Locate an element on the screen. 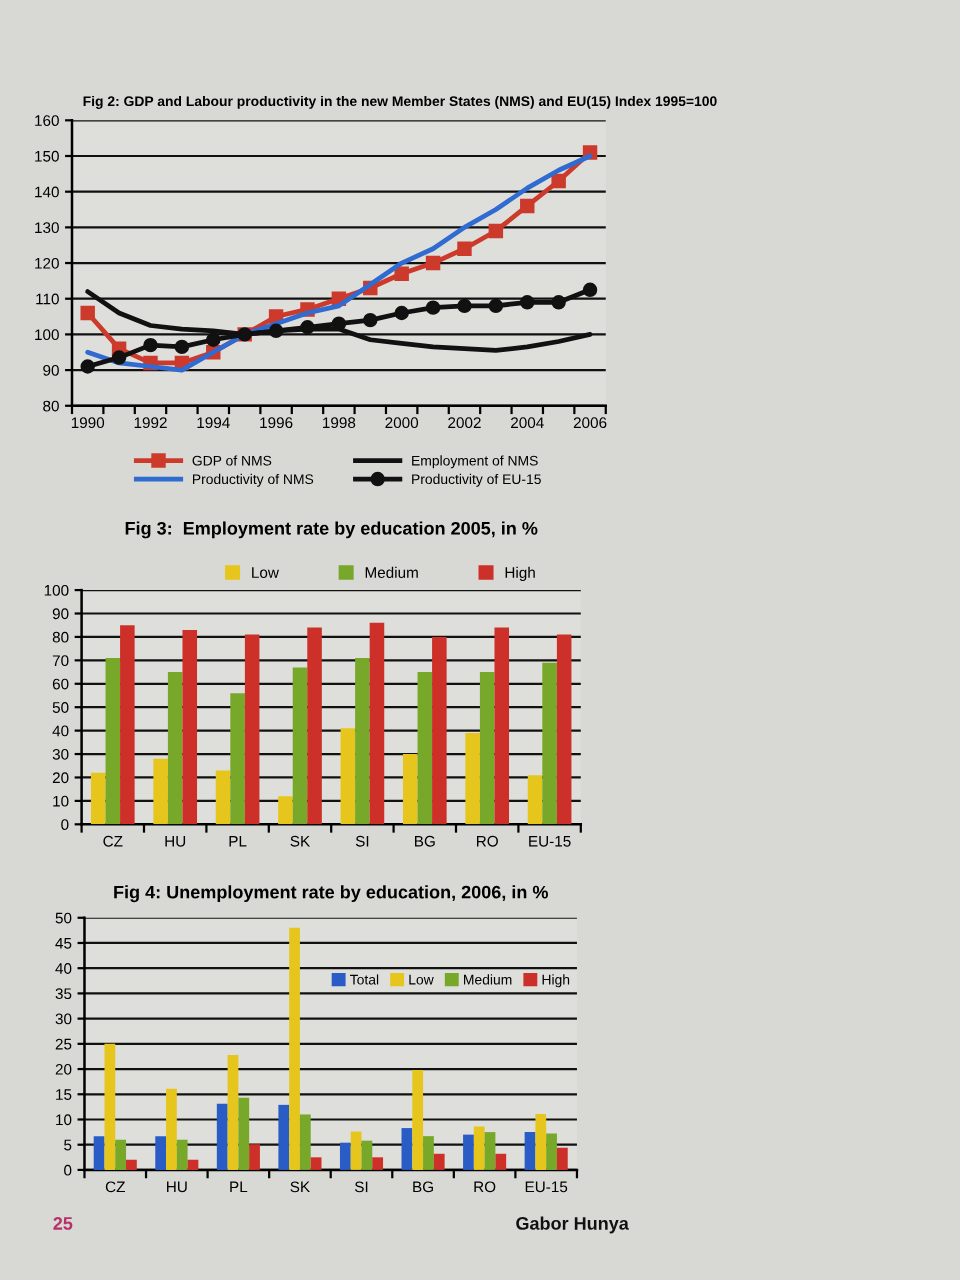  chart-title: Fig 3: Employment rate by education 2005, in % is located at coordinates (331, 530).